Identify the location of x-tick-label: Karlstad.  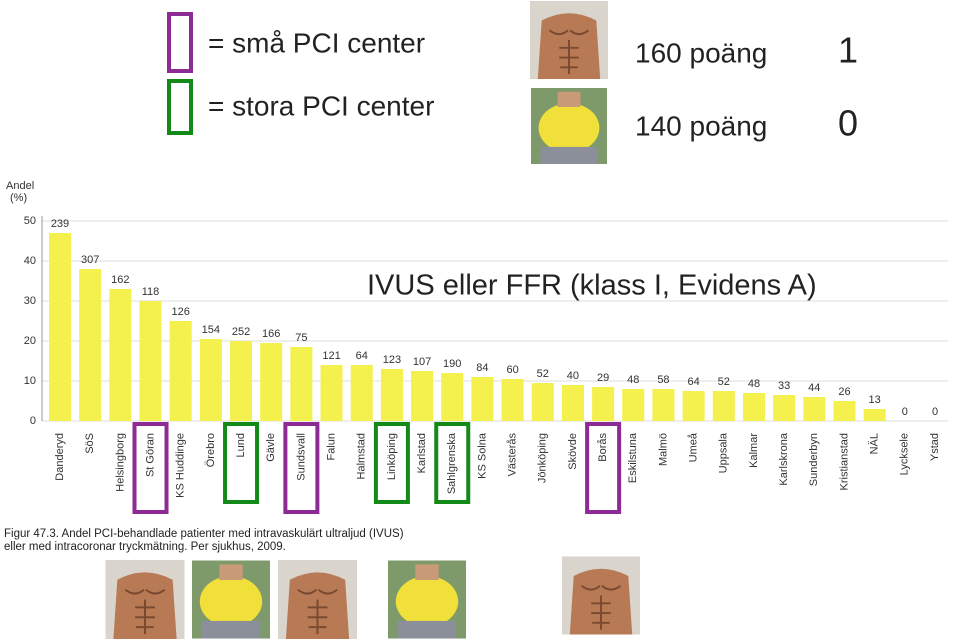
(422, 453).